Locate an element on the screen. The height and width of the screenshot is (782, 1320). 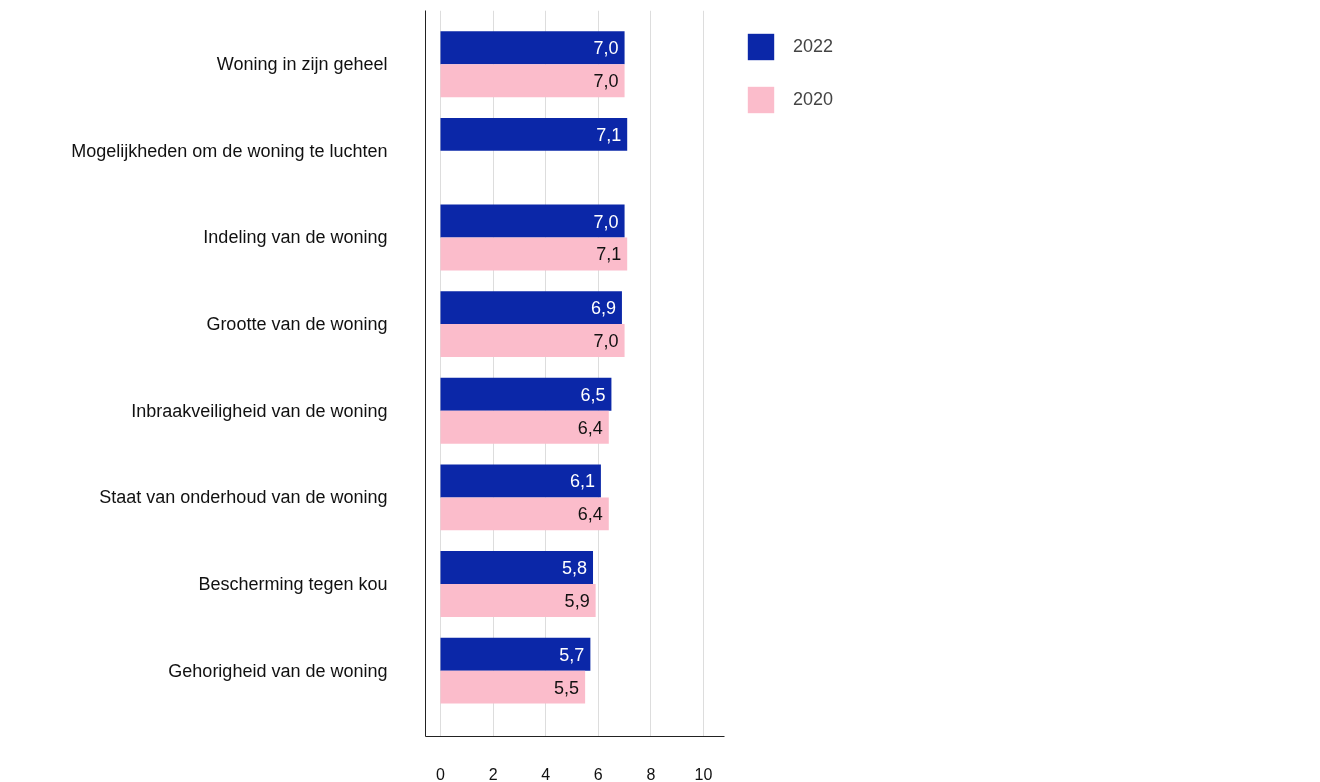
x-tick-label: 4 is located at coordinates (546, 773).